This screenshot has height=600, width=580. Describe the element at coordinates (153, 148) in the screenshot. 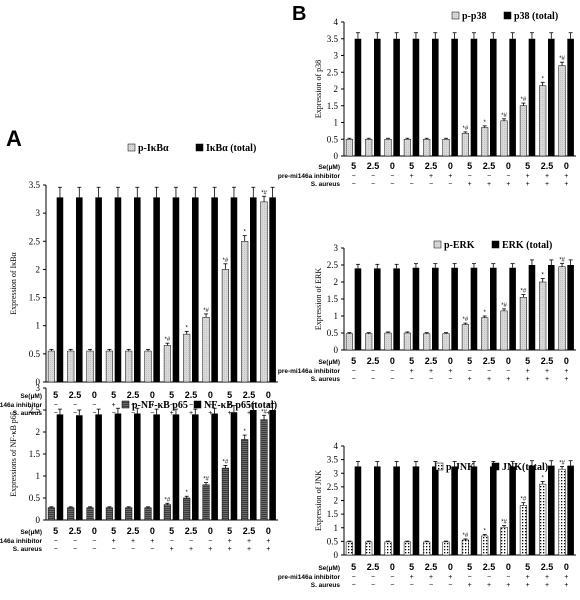

I see `legend-label: p-IκBα` at that location.